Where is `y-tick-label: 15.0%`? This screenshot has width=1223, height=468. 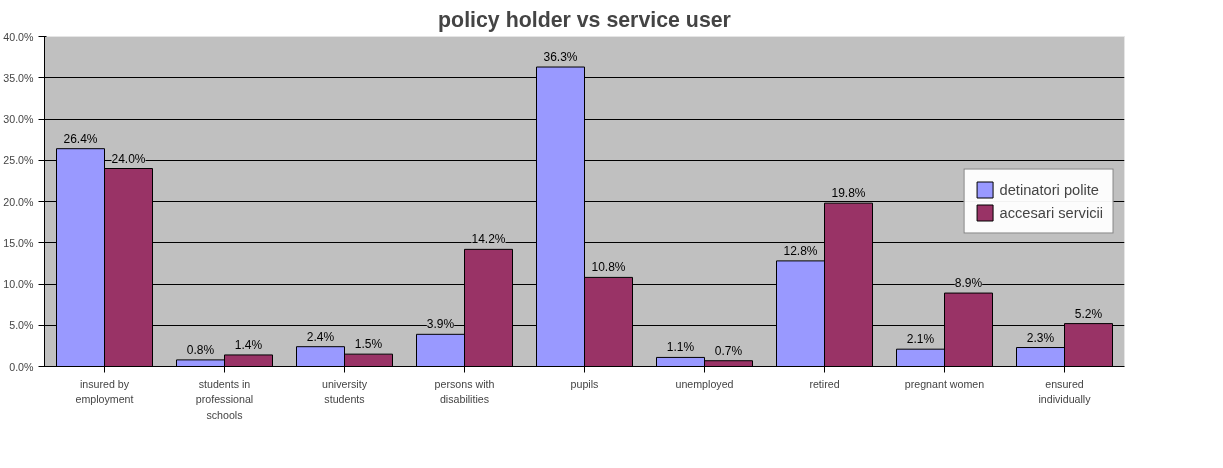
y-tick-label: 15.0% is located at coordinates (19, 242).